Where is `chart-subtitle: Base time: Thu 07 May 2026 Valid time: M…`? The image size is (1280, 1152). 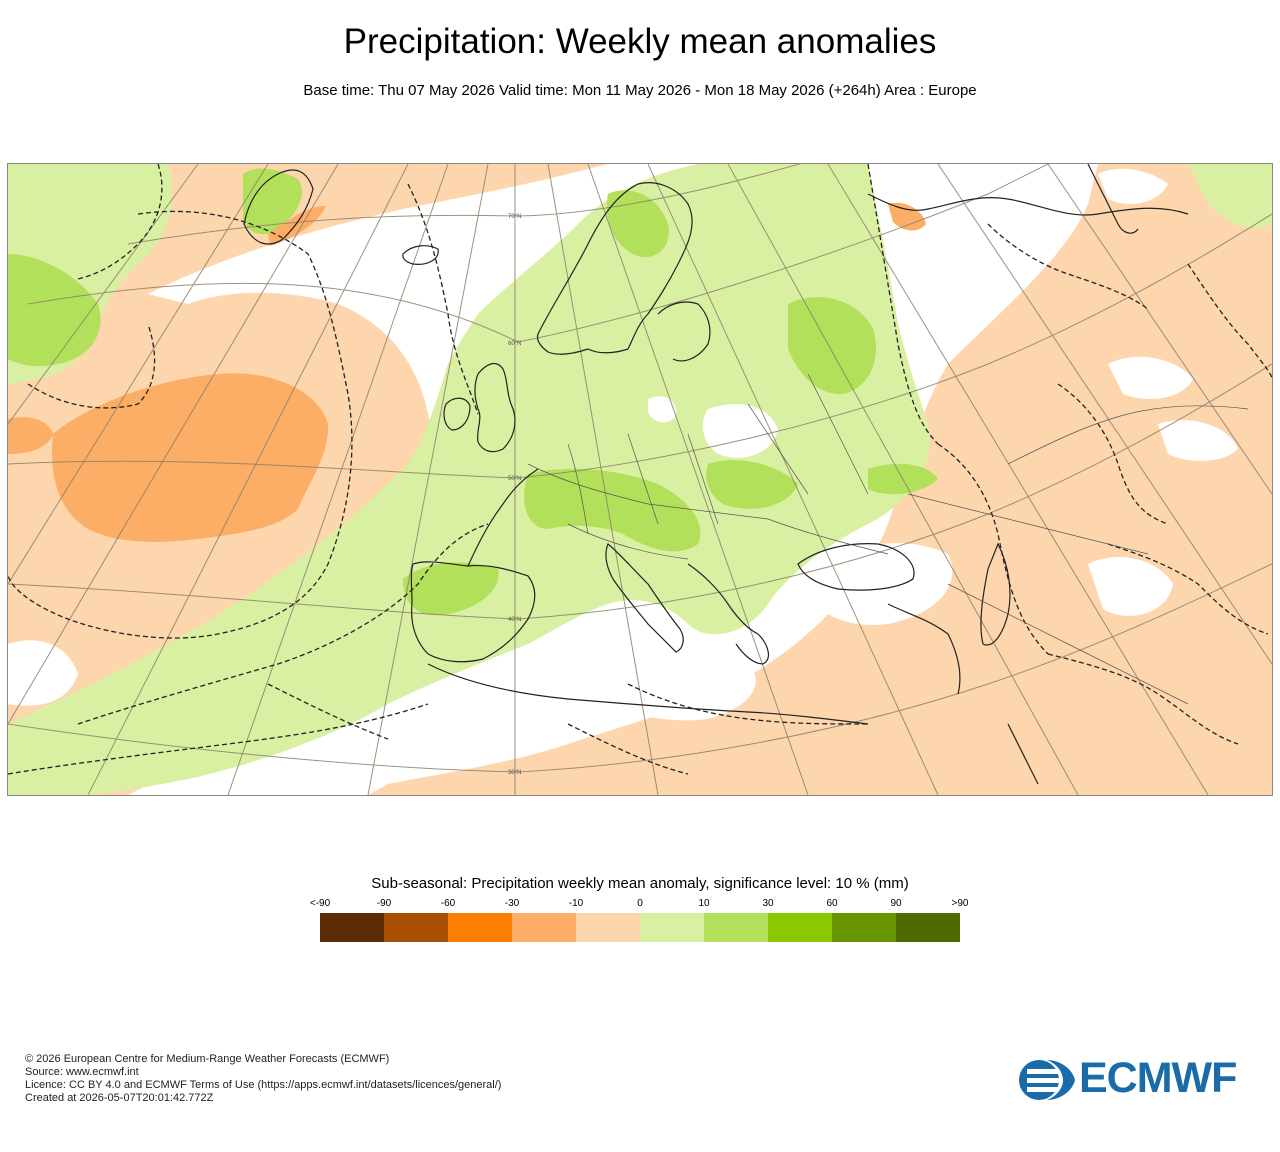 chart-subtitle: Base time: Thu 07 May 2026 Valid time: M… is located at coordinates (640, 90).